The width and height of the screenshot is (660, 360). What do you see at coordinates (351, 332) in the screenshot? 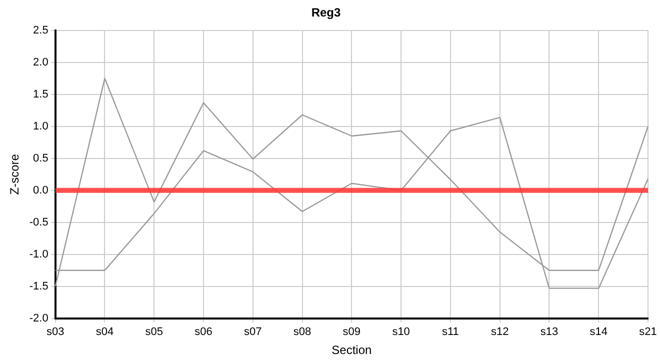
I see `x-tick-label: s09` at bounding box center [351, 332].